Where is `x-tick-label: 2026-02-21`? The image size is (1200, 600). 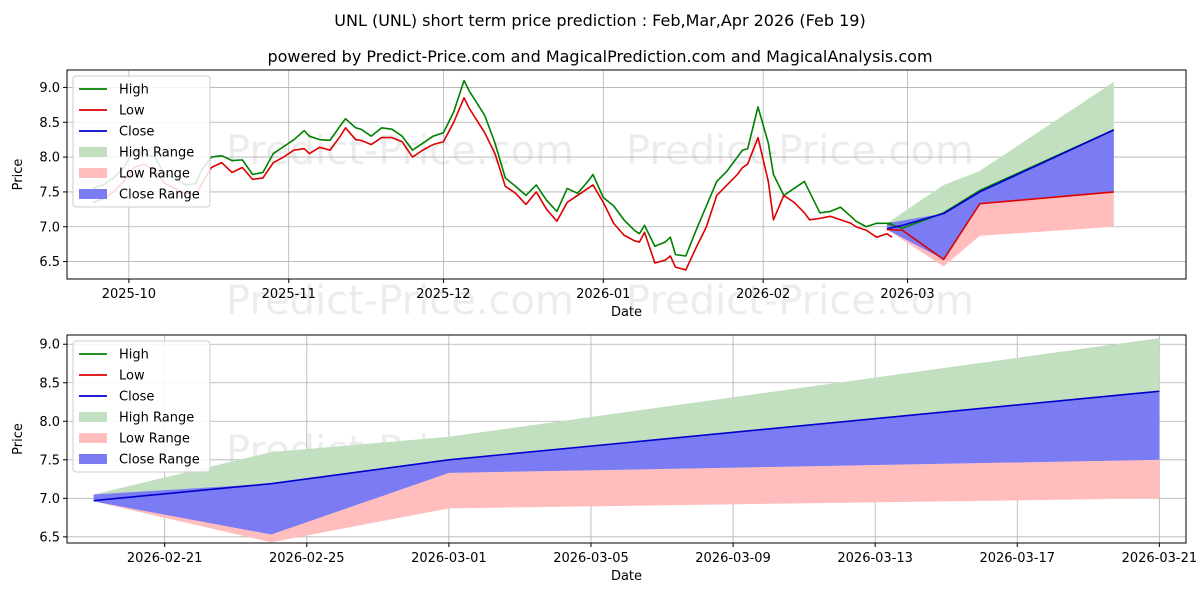
x-tick-label: 2026-02-21 is located at coordinates (165, 558).